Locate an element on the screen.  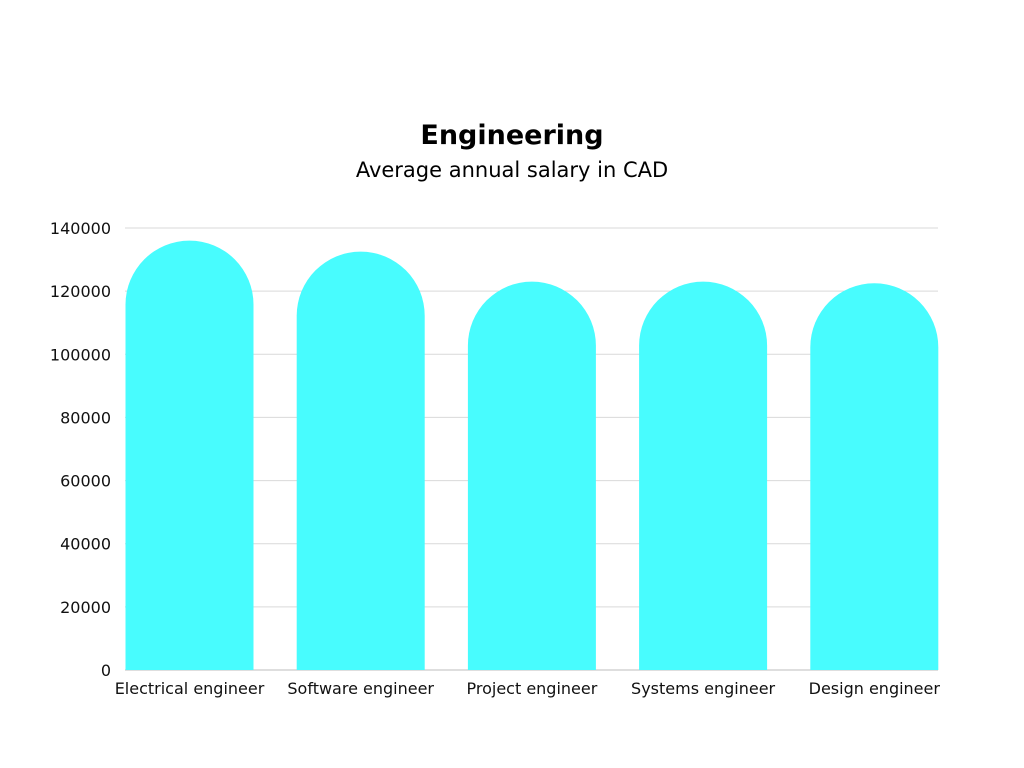
chart-header: Engineering Average annual salary in CAD is located at coordinates (512, 150).